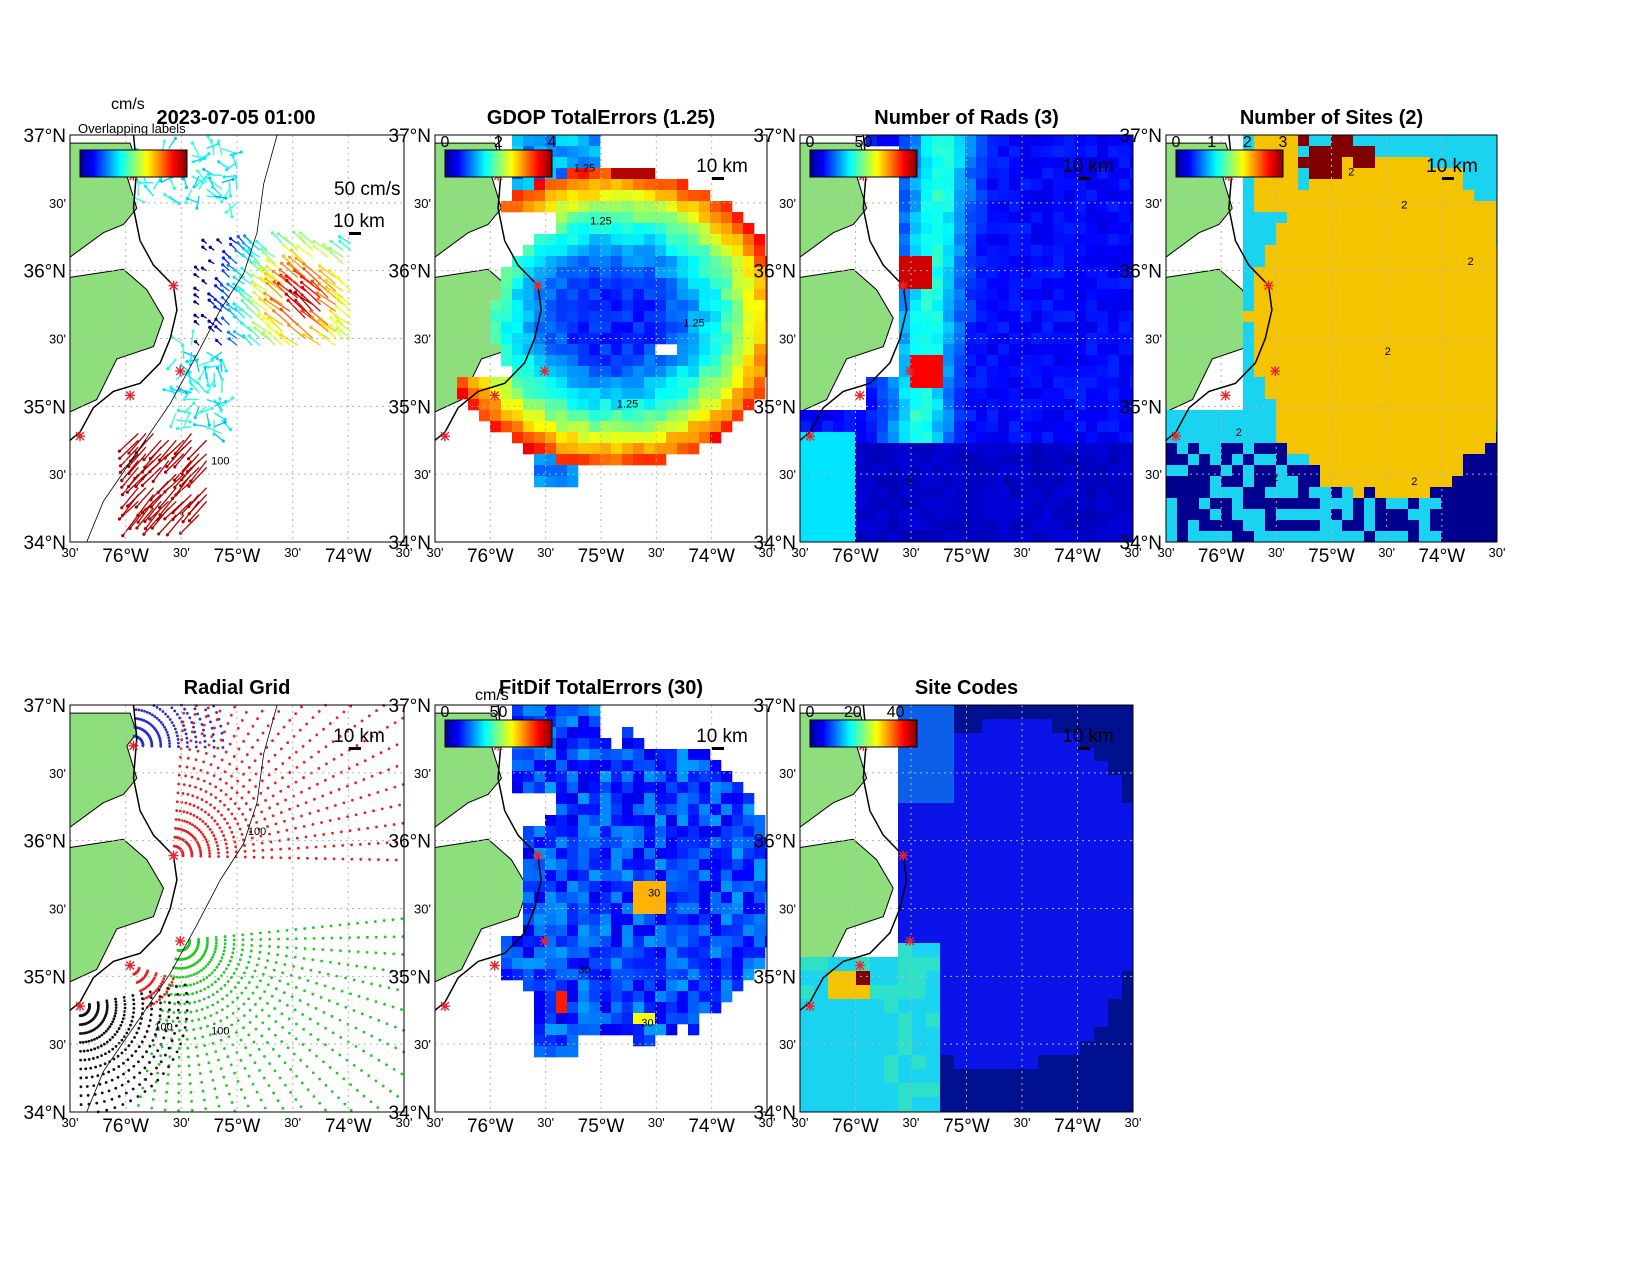 The width and height of the screenshot is (1650, 1275). Describe the element at coordinates (722, 166) in the screenshot. I see `scale-bar-label: 10 km` at that location.